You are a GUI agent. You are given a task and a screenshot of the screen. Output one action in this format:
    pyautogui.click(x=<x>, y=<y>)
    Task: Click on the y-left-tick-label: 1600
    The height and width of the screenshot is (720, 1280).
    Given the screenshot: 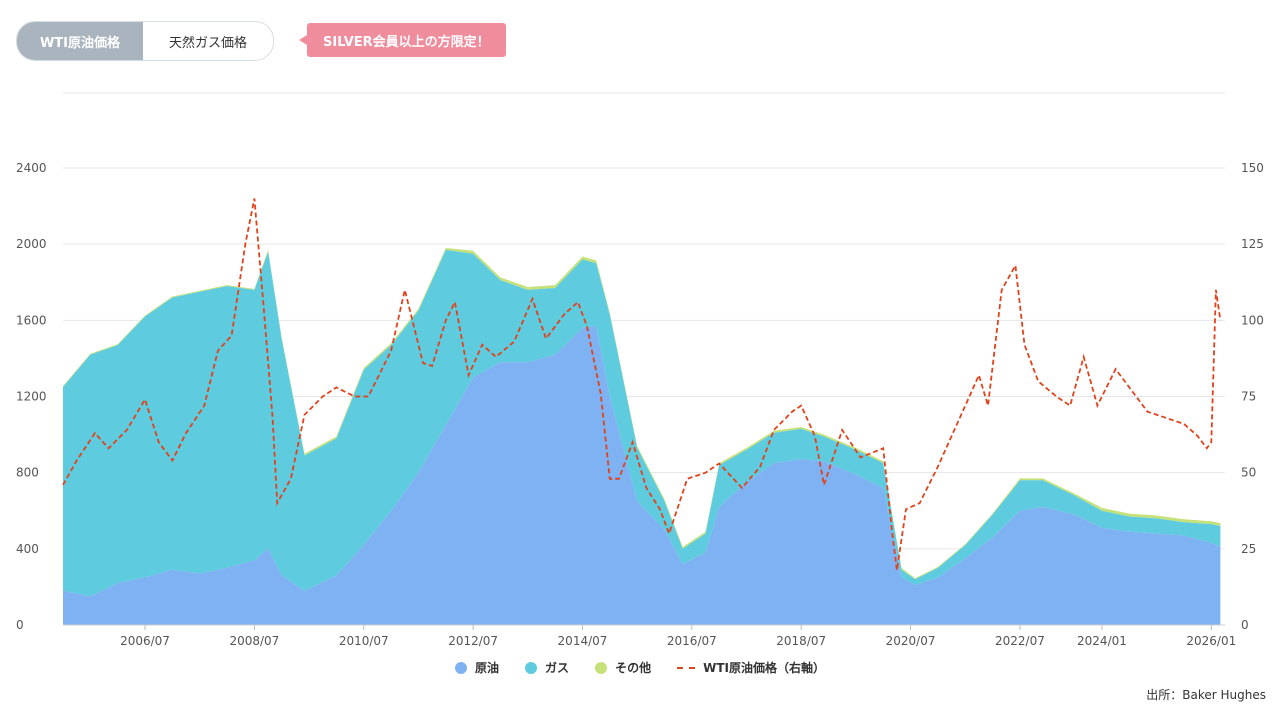 What is the action you would take?
    pyautogui.click(x=31, y=320)
    